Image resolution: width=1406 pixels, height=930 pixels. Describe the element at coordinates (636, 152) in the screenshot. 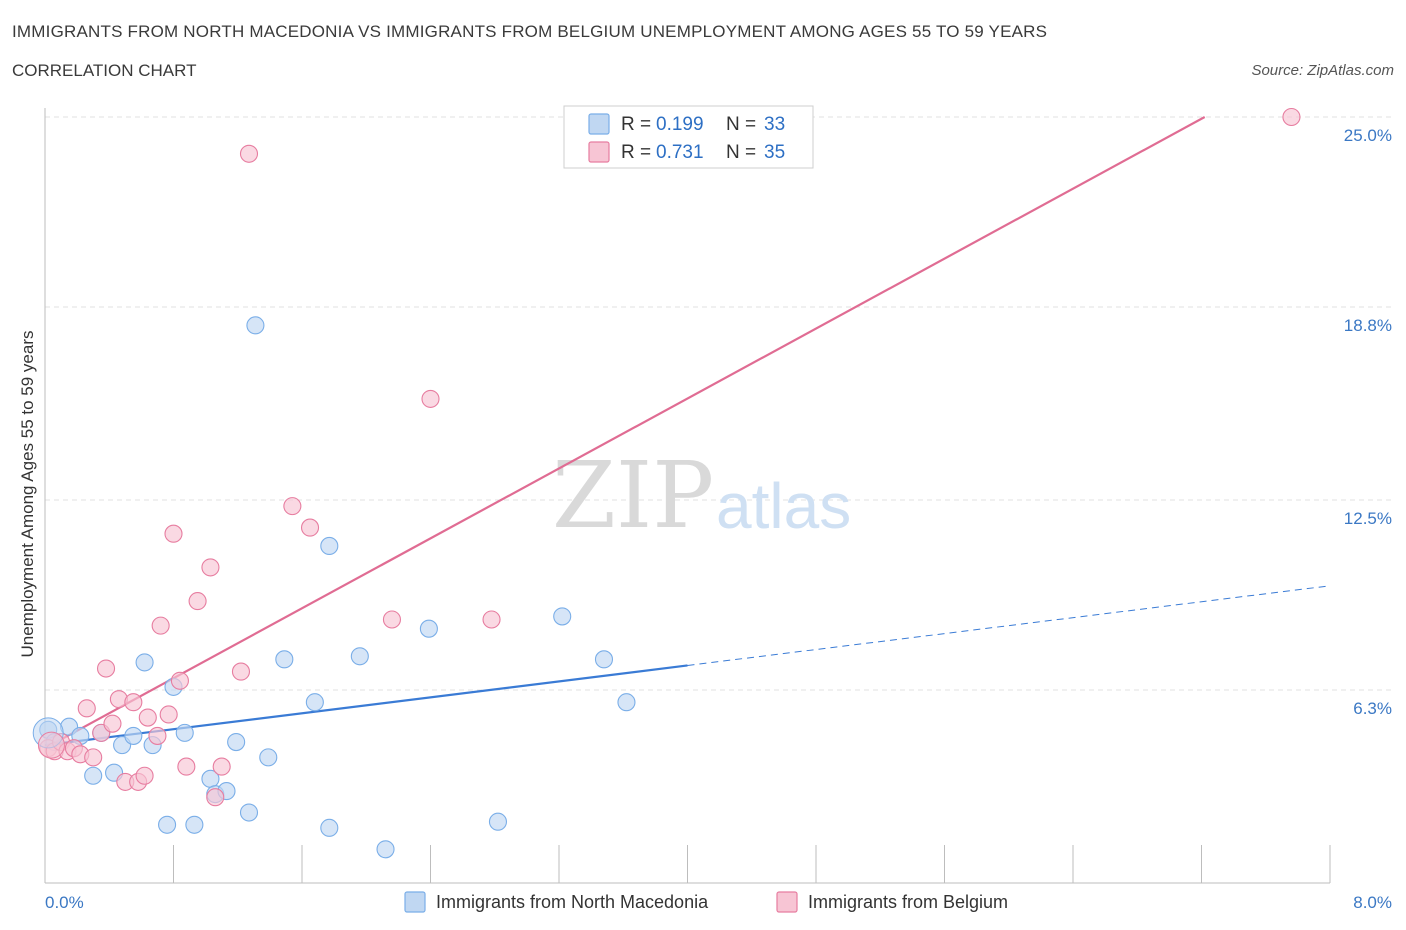

I see `legend-r-label-2: R =` at that location.